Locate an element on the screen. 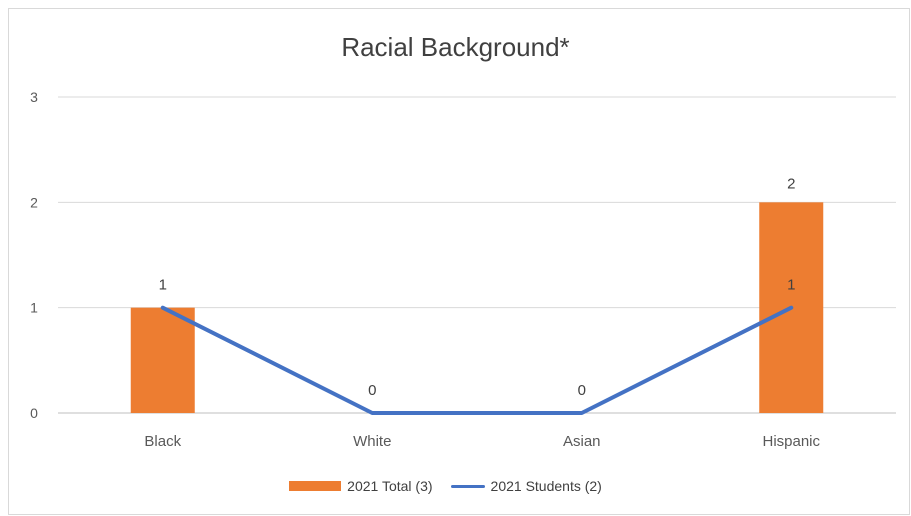 The image size is (911, 516). legend-bar-swatch is located at coordinates (315, 486).